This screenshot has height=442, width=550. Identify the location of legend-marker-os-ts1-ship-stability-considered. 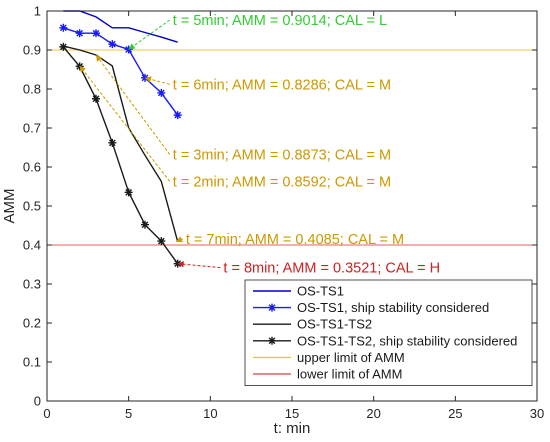
(272, 307).